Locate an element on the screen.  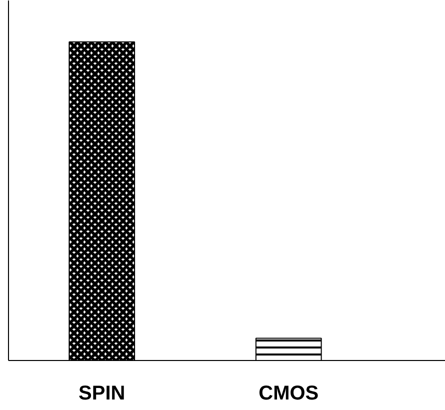
x-tick-label: SPIN is located at coordinates (102, 393).